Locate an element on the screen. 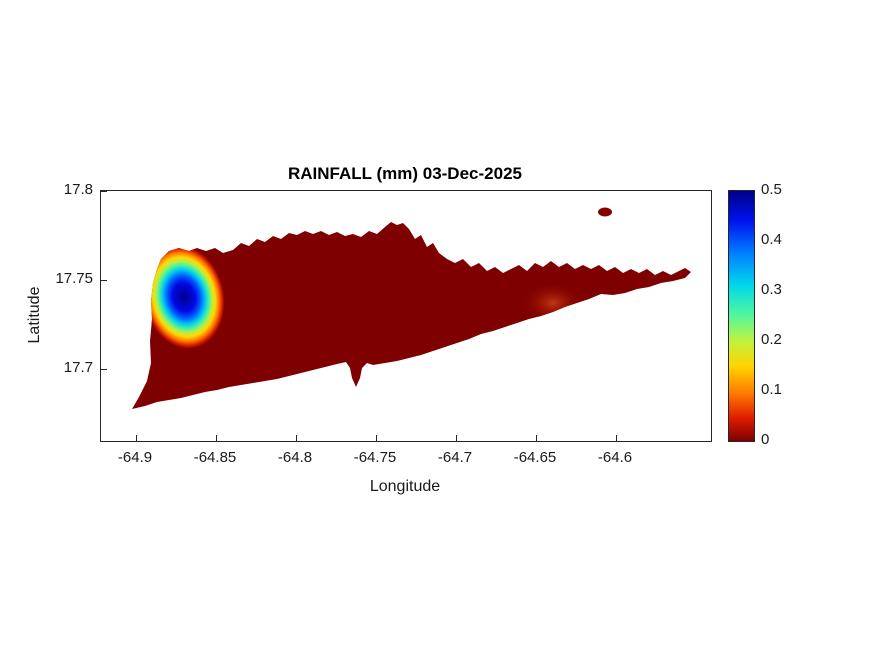  y-axis-label: Latitude is located at coordinates (34, 315).